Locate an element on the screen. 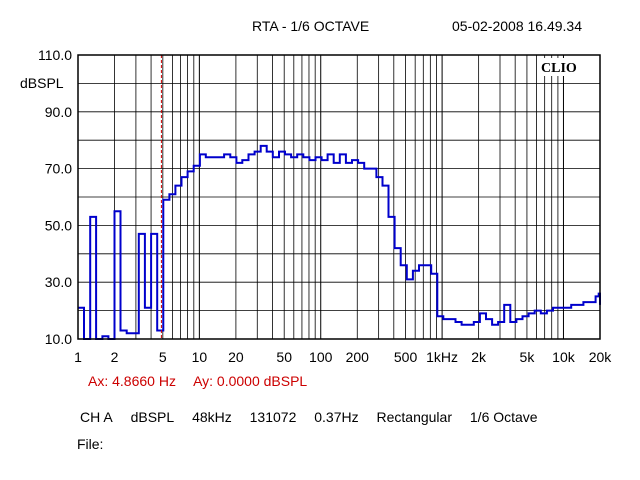 The height and width of the screenshot is (480, 640). x-tick-label: 5k is located at coordinates (528, 357).